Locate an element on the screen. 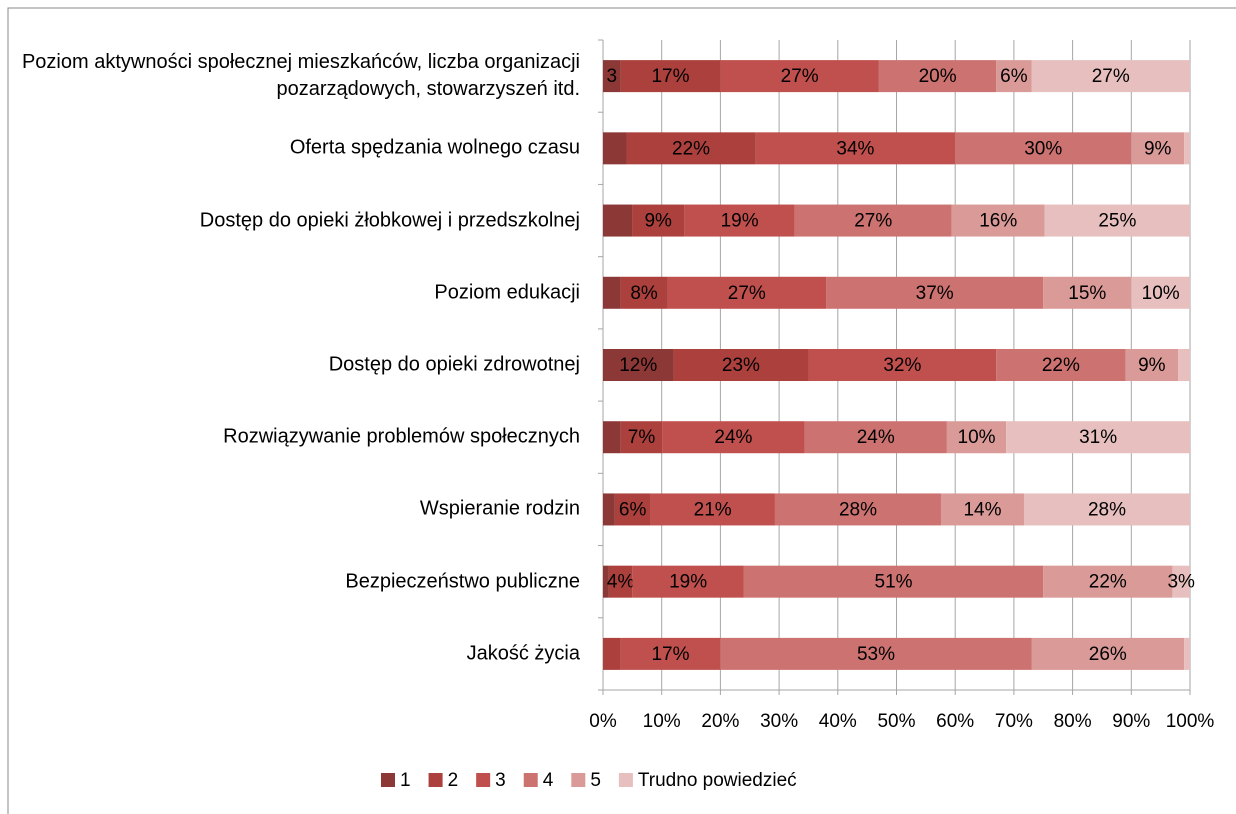  data-label: 26% is located at coordinates (1108, 654).